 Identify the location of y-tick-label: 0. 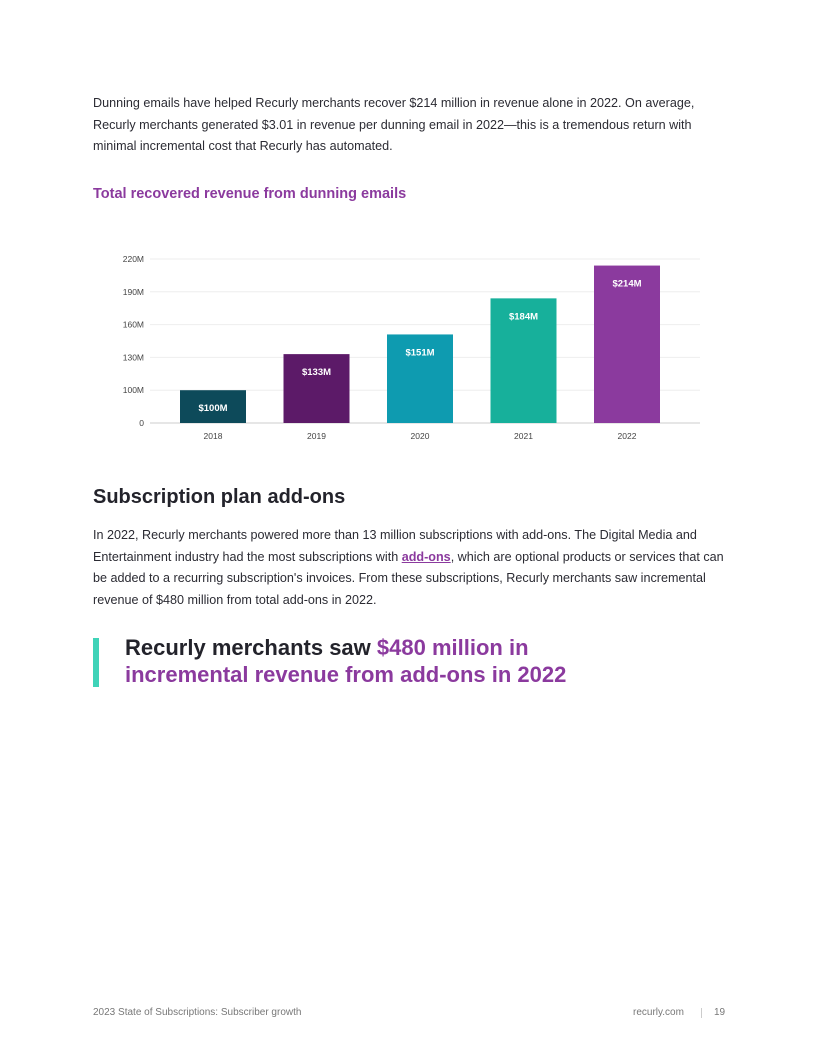
(141, 423).